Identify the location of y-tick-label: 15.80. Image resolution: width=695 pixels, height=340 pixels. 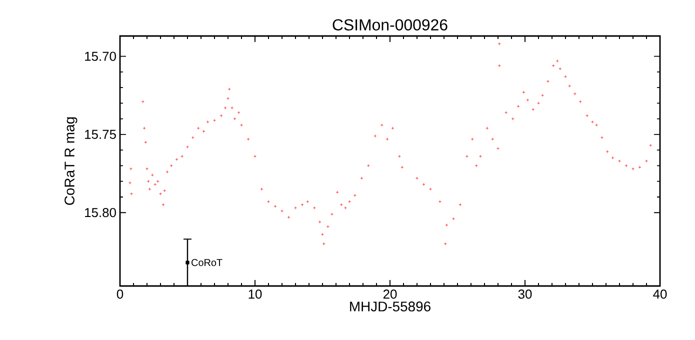
(100, 213).